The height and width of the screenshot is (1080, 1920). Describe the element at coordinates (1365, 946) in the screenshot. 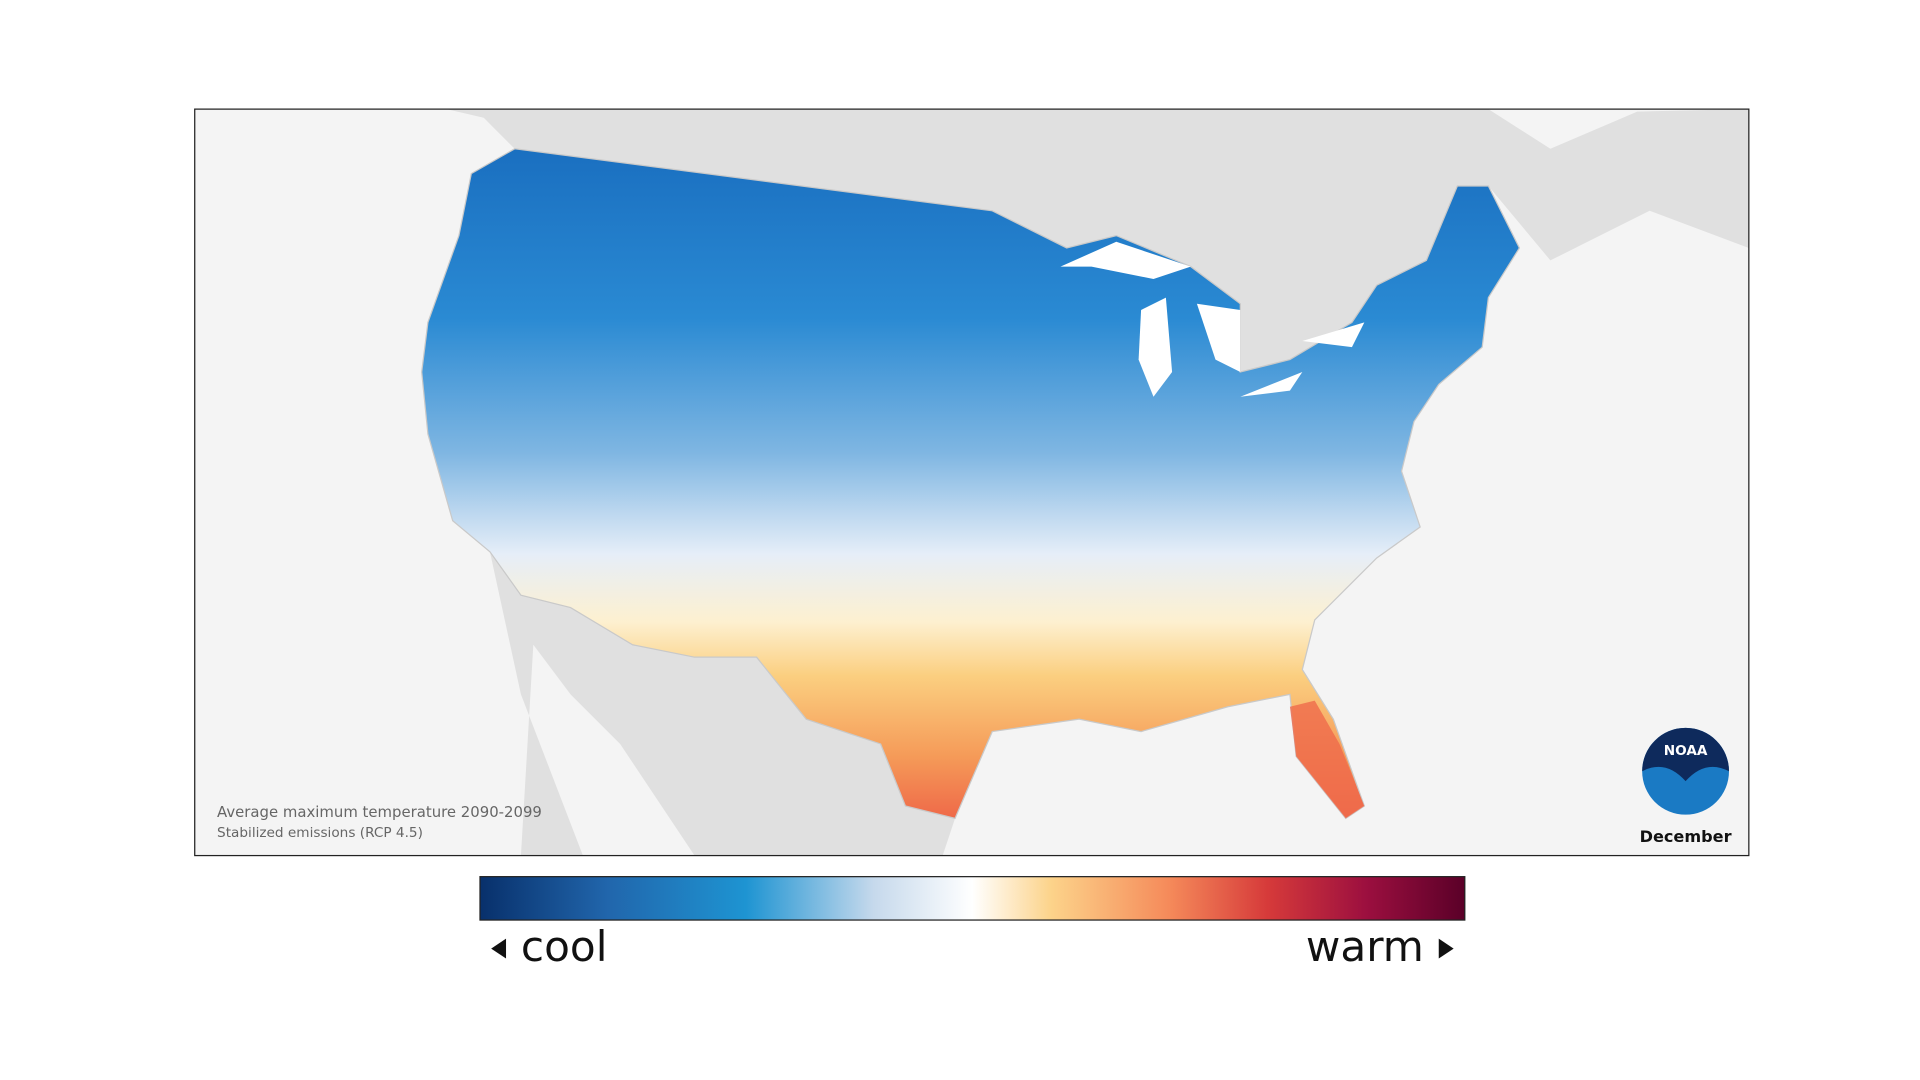

I see `legend-high: warm` at that location.